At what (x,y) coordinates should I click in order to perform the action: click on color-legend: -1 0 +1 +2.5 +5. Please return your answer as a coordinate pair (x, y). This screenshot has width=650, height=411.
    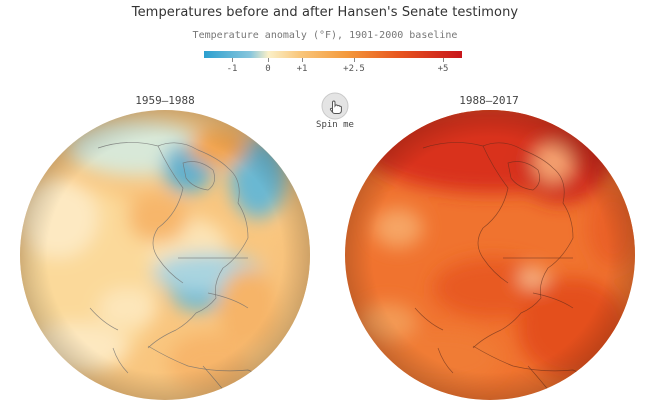
    Looking at the image, I should click on (333, 66).